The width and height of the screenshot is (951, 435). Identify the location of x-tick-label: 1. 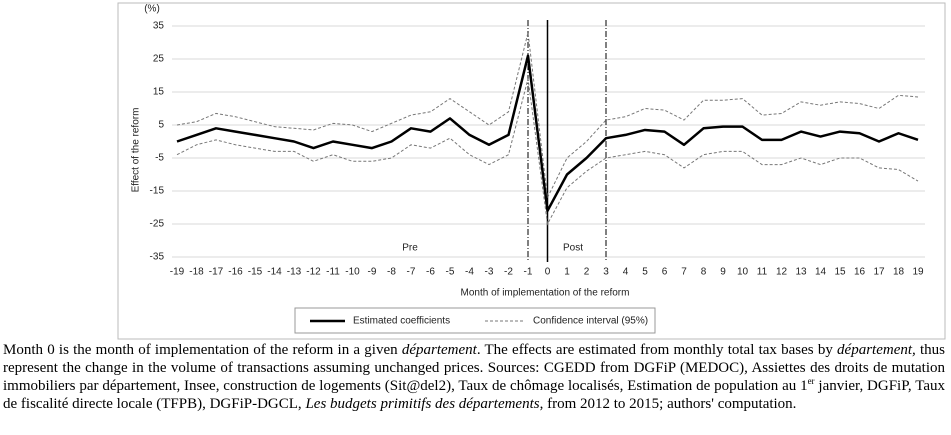
(567, 272).